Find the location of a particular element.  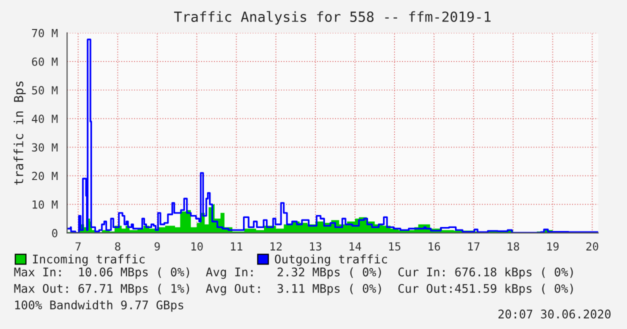

y-tick-label: 30 M is located at coordinates (45, 147).